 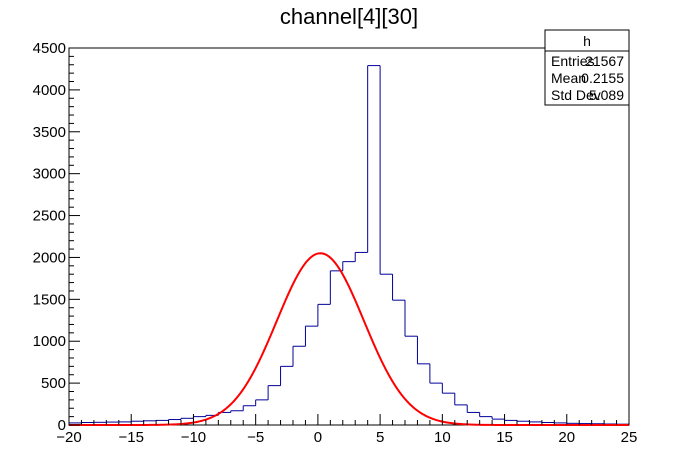 I want to click on y-tick-label: 4000, so click(x=49, y=90).